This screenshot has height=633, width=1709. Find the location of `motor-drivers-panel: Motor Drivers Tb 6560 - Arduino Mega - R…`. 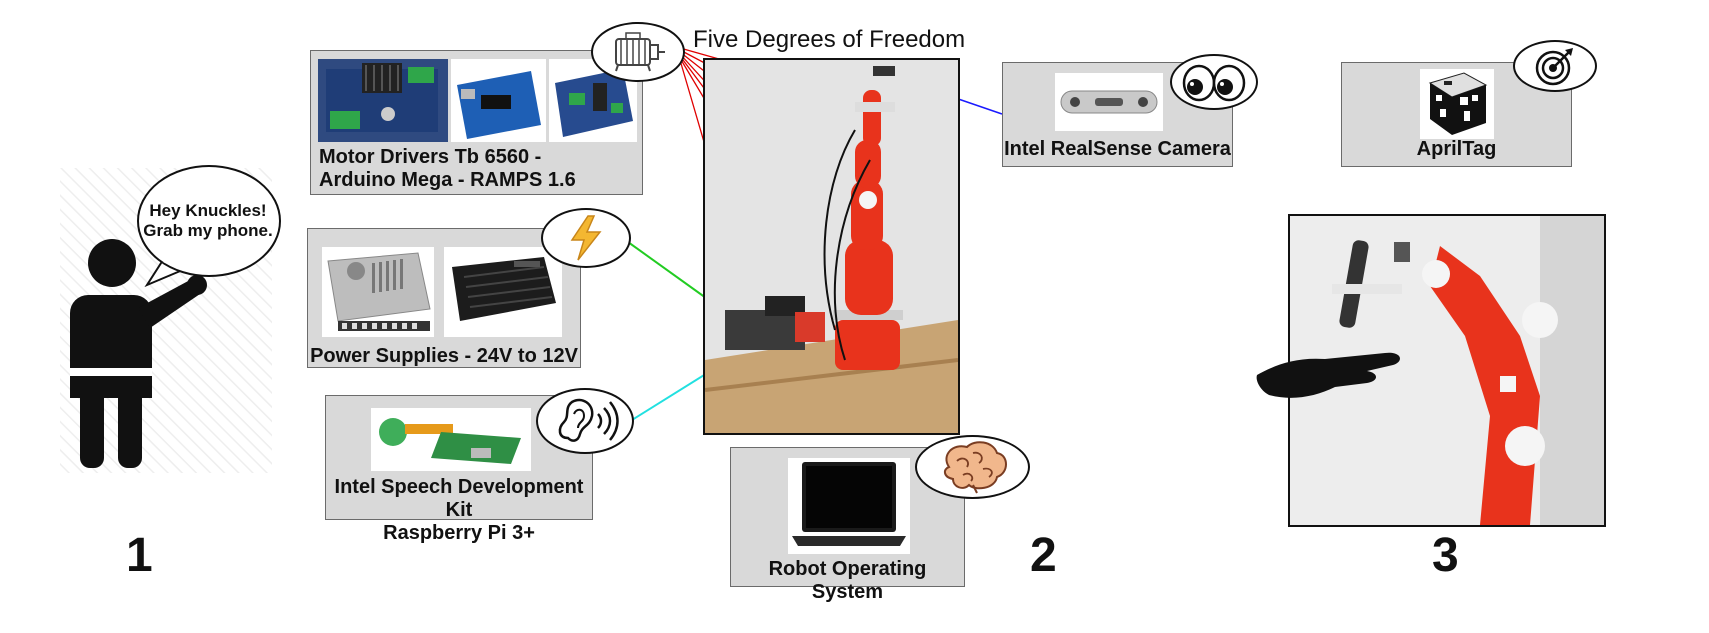

motor-drivers-panel: Motor Drivers Tb 6560 - Arduino Mega - R… is located at coordinates (476, 122).